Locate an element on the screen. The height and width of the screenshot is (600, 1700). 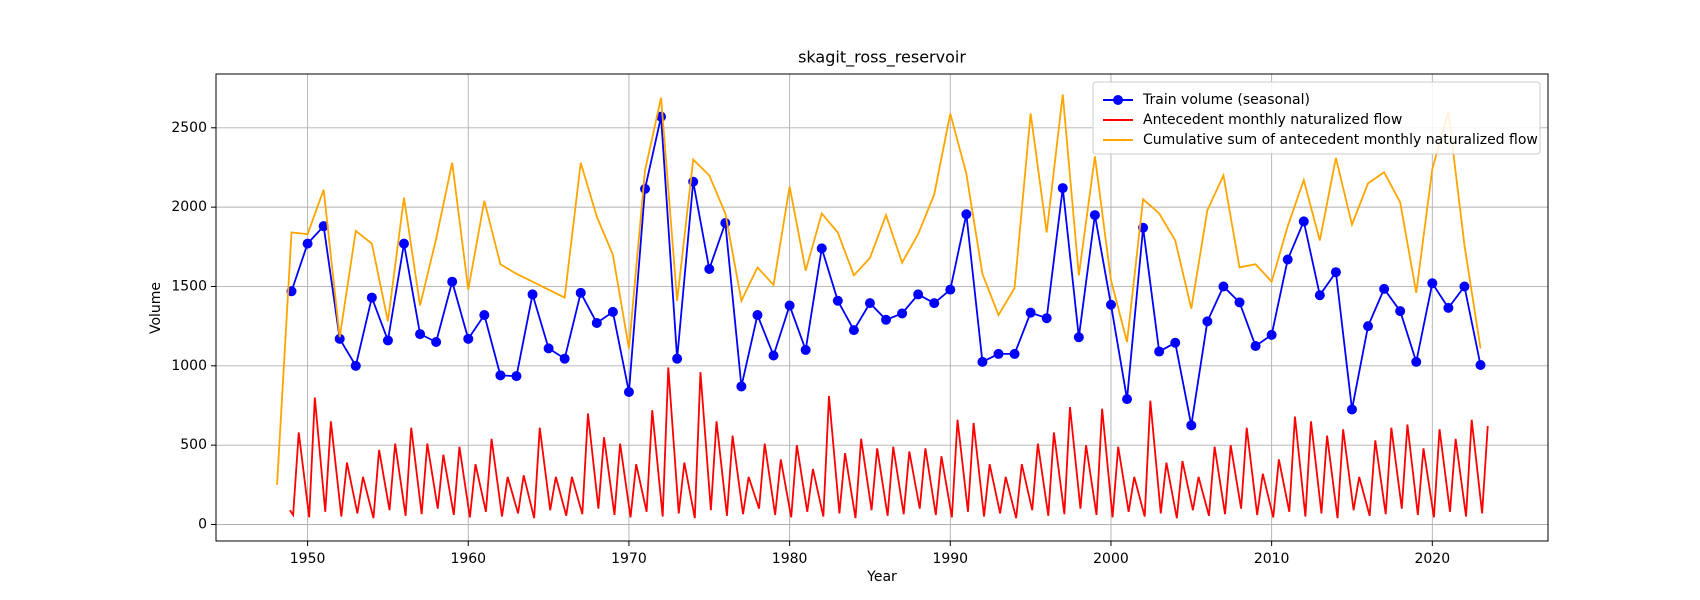
x-axis-label: Year is located at coordinates (881, 577).